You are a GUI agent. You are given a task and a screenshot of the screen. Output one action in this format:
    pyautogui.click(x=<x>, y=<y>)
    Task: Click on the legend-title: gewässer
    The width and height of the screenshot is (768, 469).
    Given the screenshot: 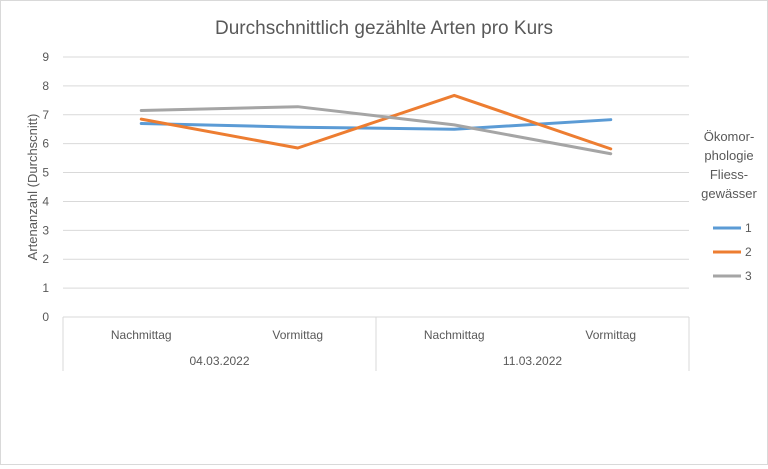 What is the action you would take?
    pyautogui.click(x=729, y=193)
    